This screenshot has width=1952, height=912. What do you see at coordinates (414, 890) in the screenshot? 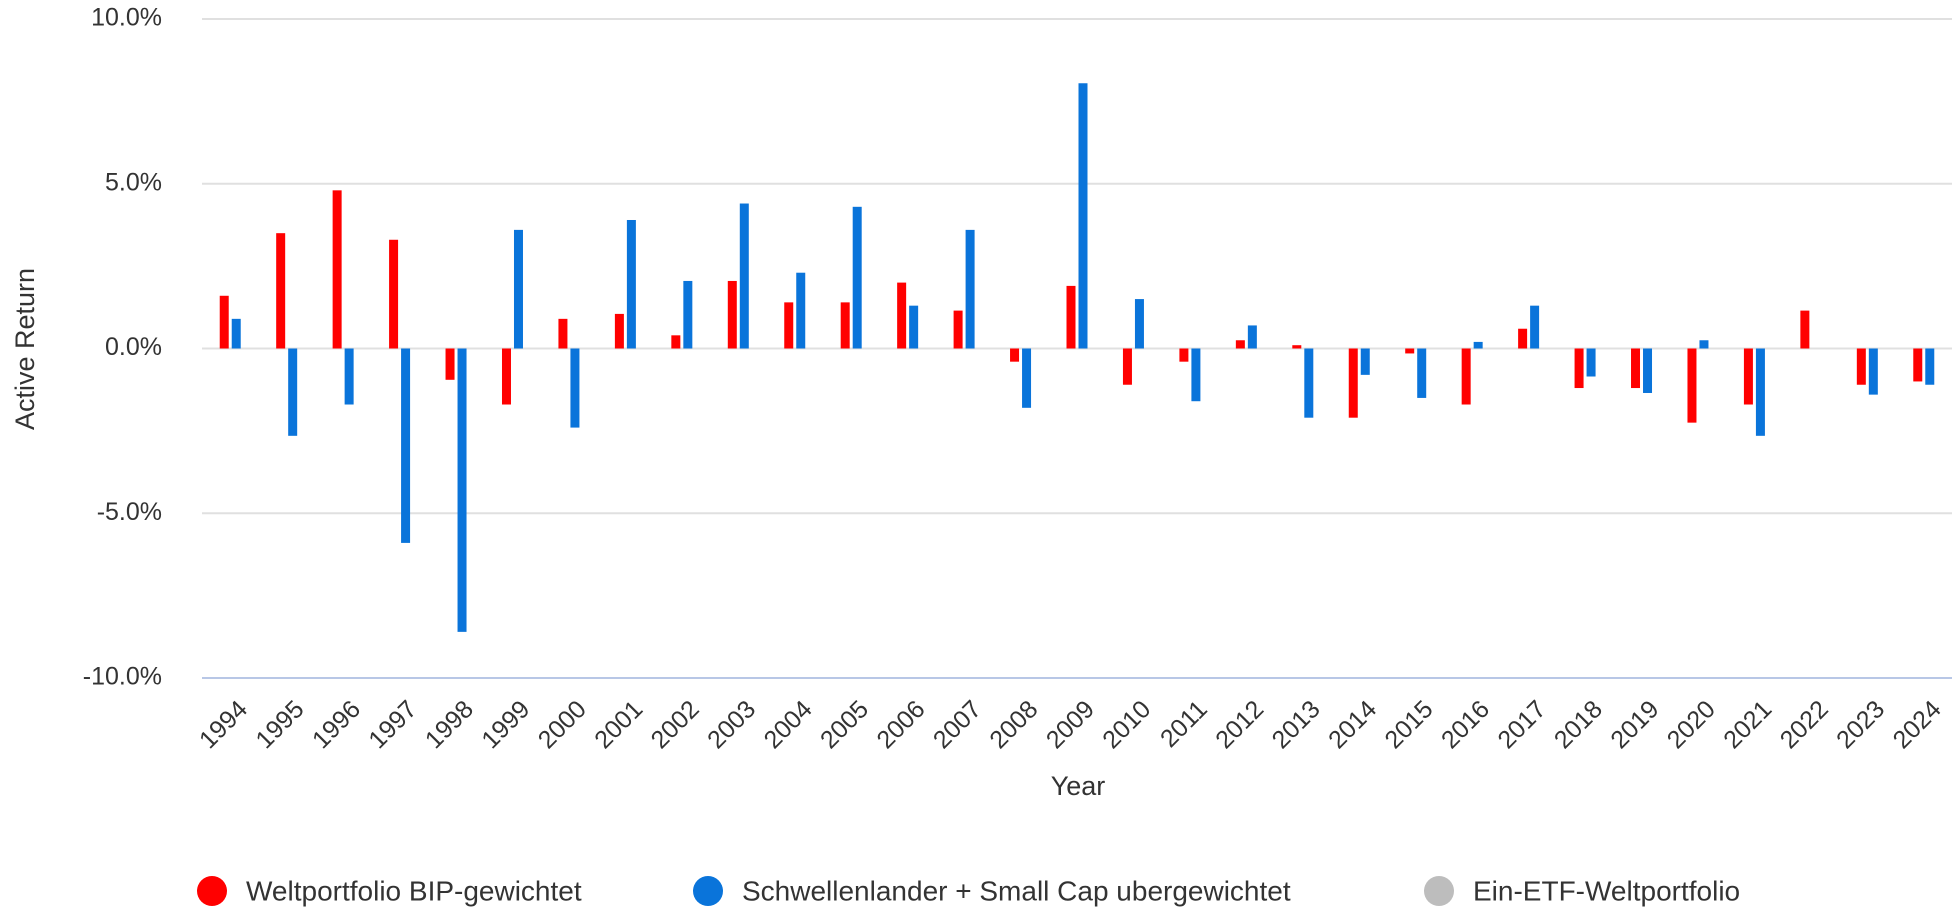
I see `legend-label: Weltportfolio BIP-gewichtet` at bounding box center [414, 890].